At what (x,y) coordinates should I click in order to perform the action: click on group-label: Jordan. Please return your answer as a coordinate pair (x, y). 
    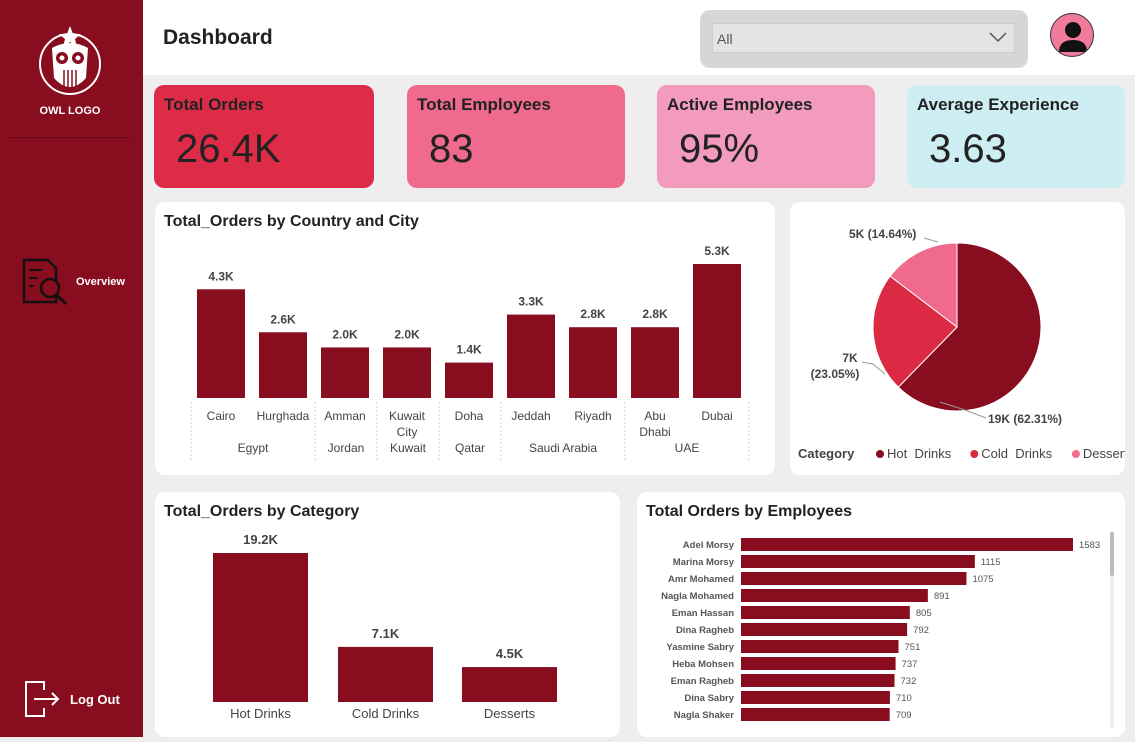
    Looking at the image, I should click on (346, 448).